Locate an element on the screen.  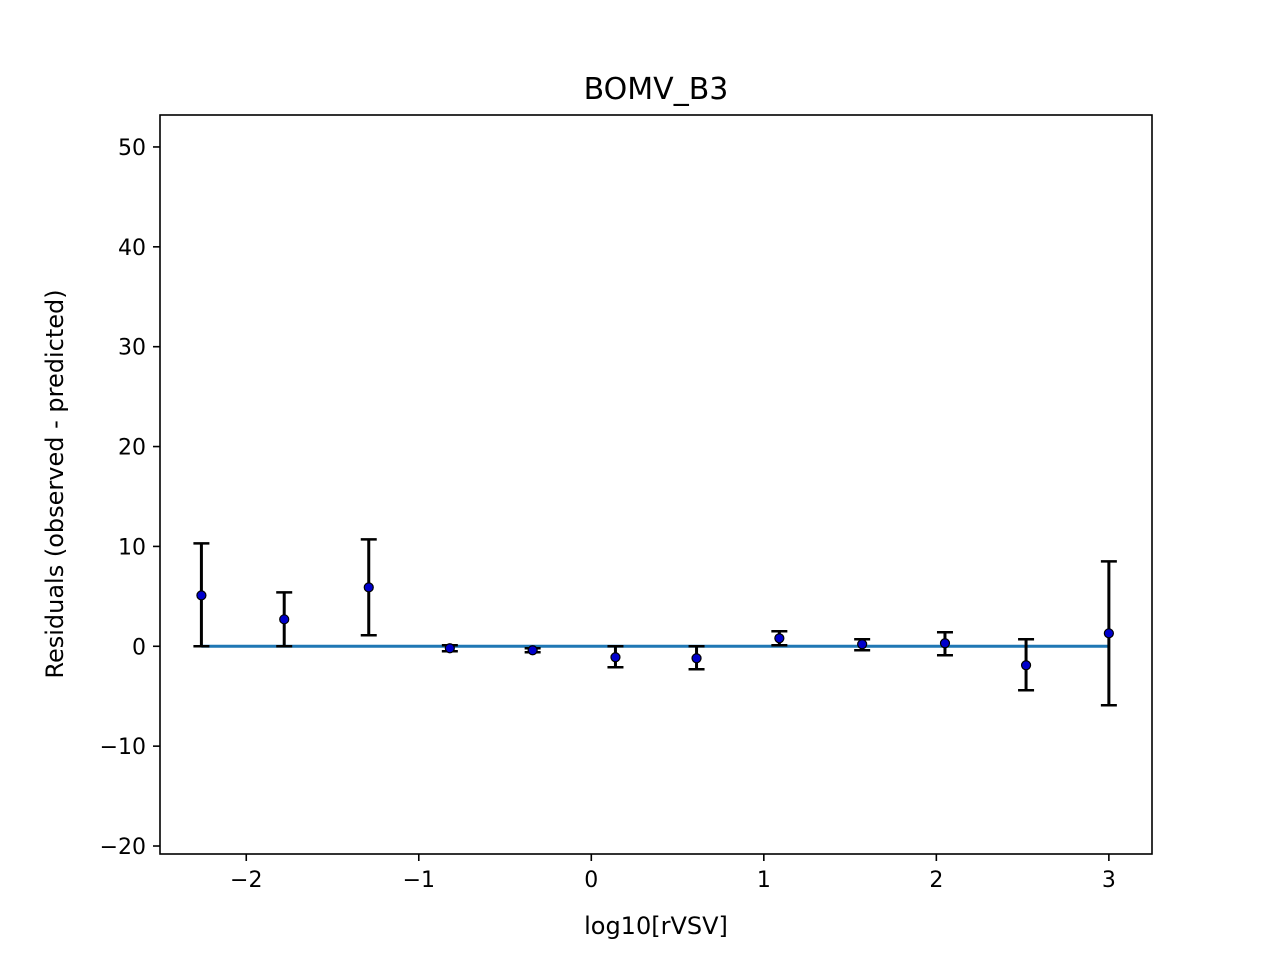
y-tick-label: 0 is located at coordinates (139, 647).